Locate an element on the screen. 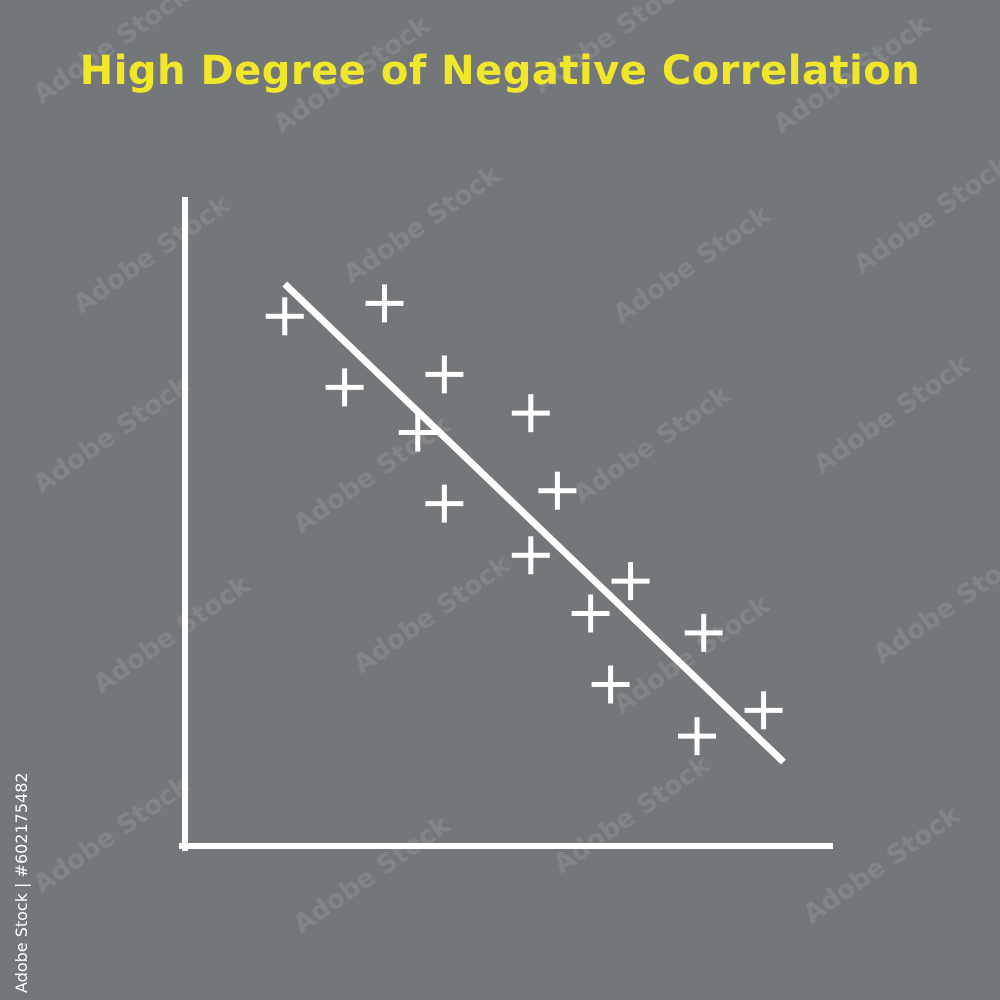 The image size is (1000, 1000). stock-id-text: Adobe Stock | #602175482 is located at coordinates (21, 882).